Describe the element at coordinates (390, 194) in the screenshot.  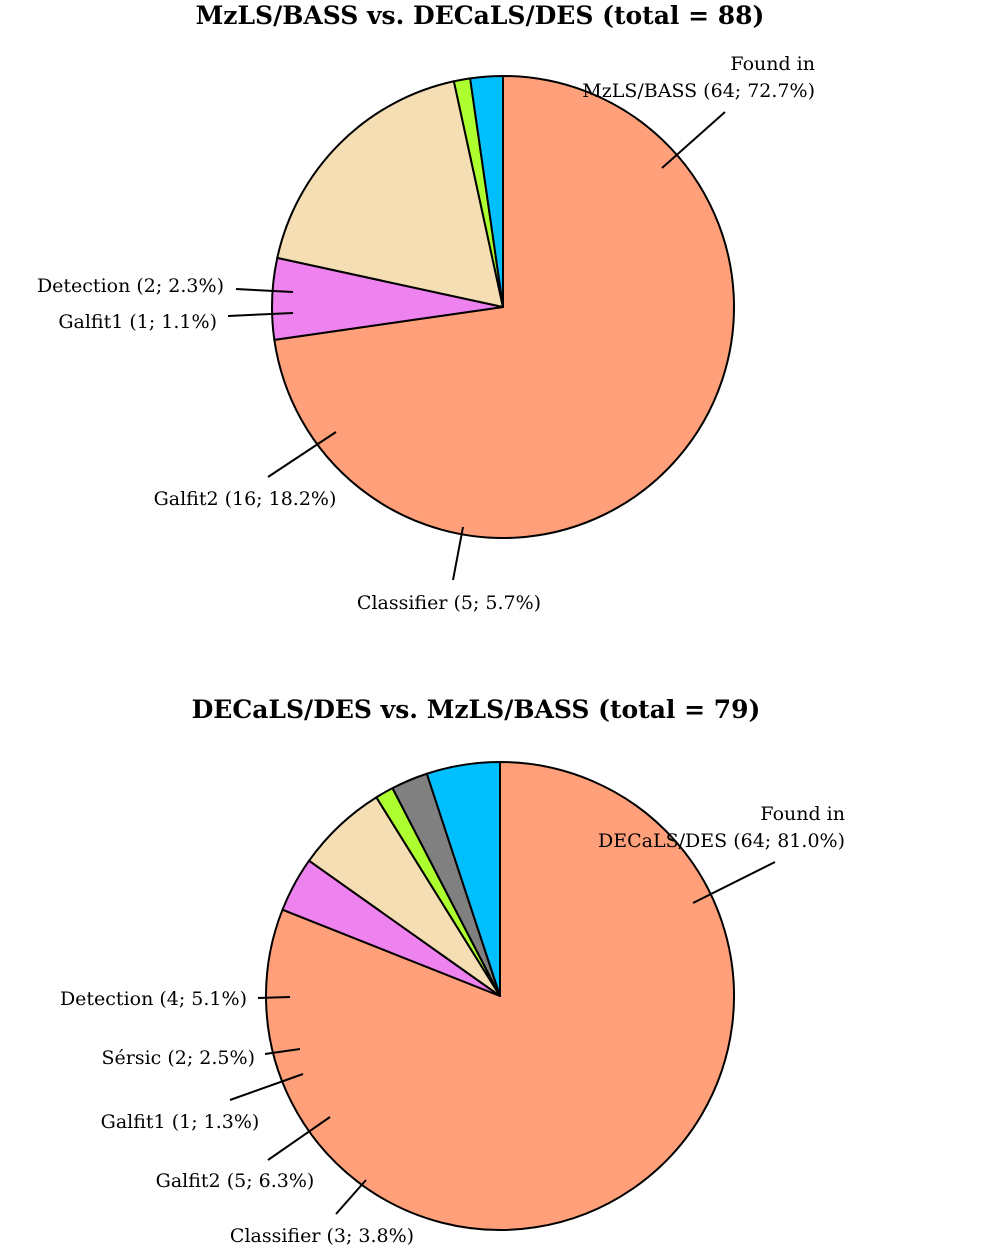
I see `pie-slice-galfit2` at that location.